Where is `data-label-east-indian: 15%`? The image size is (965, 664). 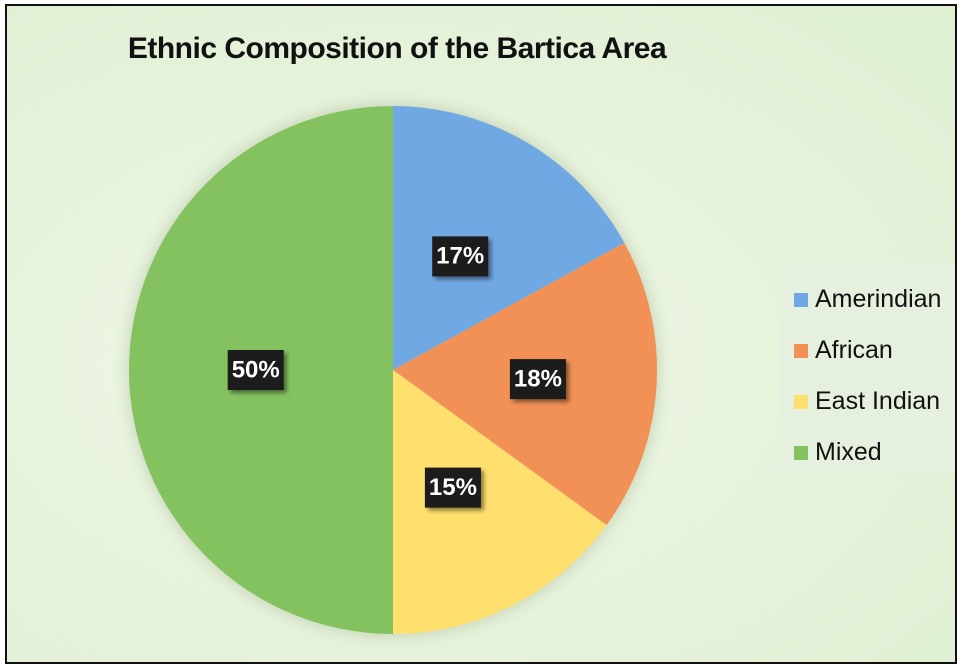
data-label-east-indian: 15% is located at coordinates (452, 487).